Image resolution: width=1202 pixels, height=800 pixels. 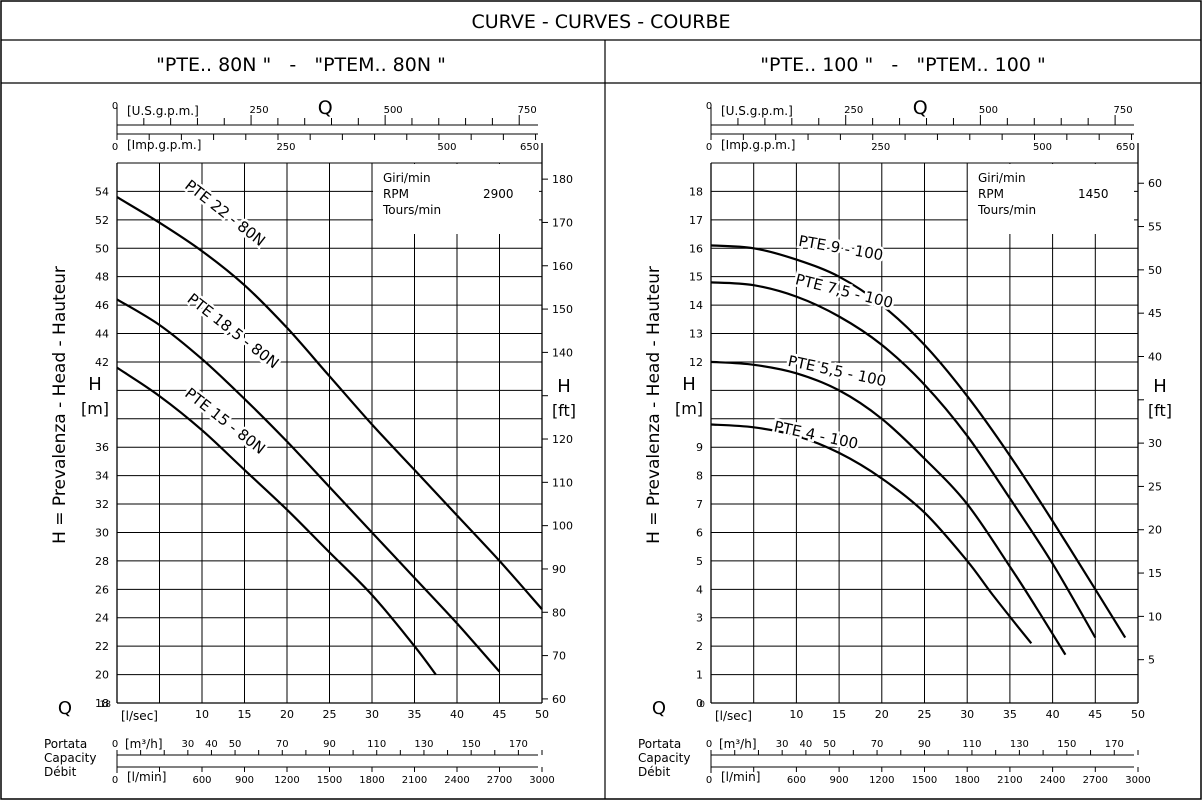 What do you see at coordinates (562, 526) in the screenshot?
I see `ft-tick-label: 100` at bounding box center [562, 526].